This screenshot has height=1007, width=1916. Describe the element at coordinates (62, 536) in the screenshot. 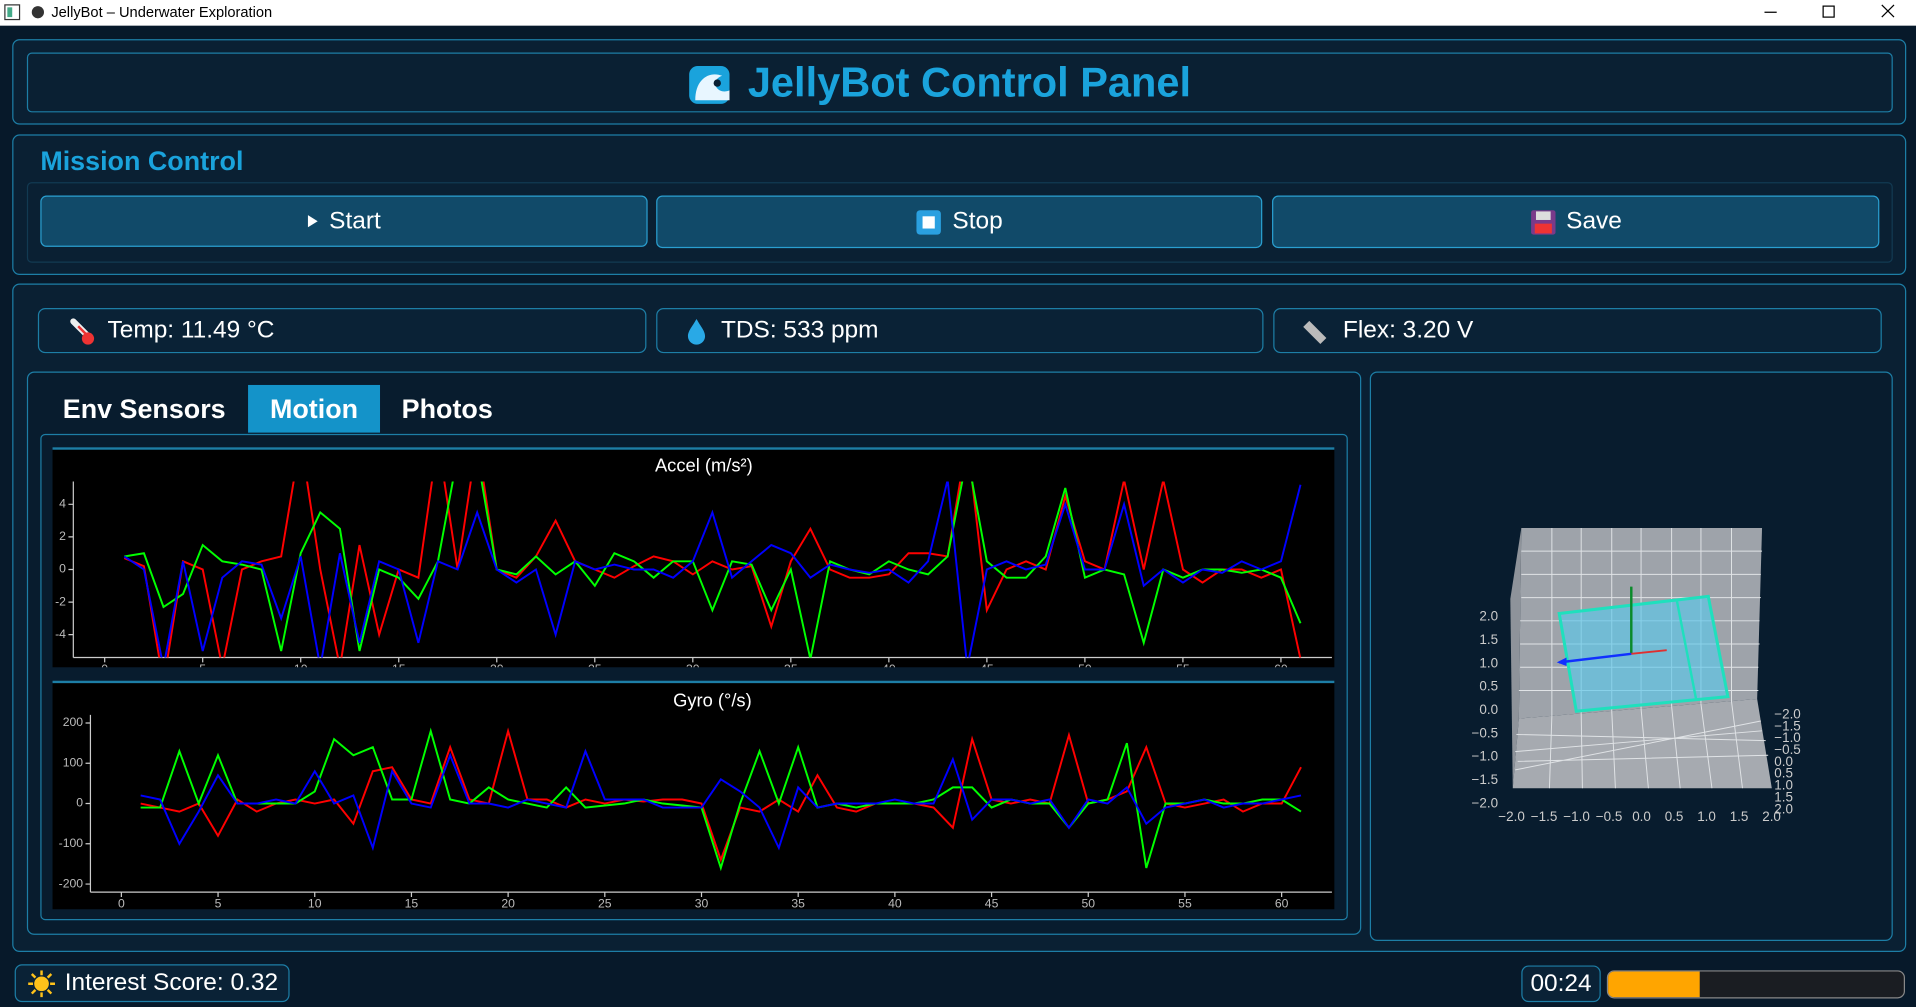

I see `y-tick-label: 2` at that location.